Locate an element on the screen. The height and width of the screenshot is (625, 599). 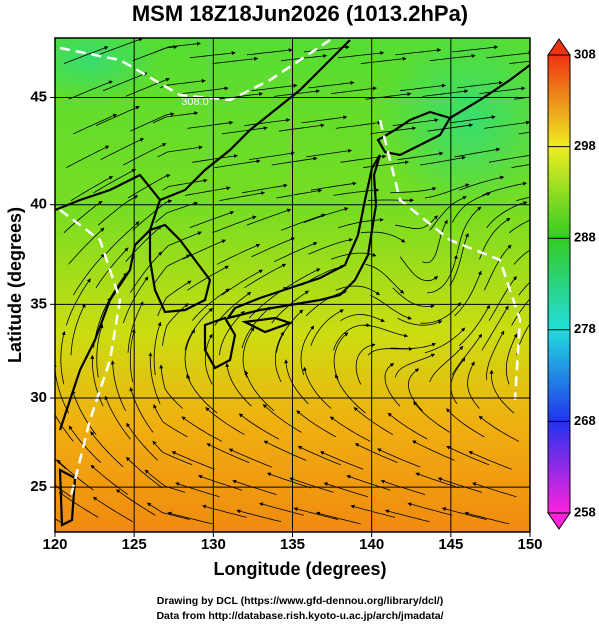
y-tick-label: 25 is located at coordinates (38, 486).